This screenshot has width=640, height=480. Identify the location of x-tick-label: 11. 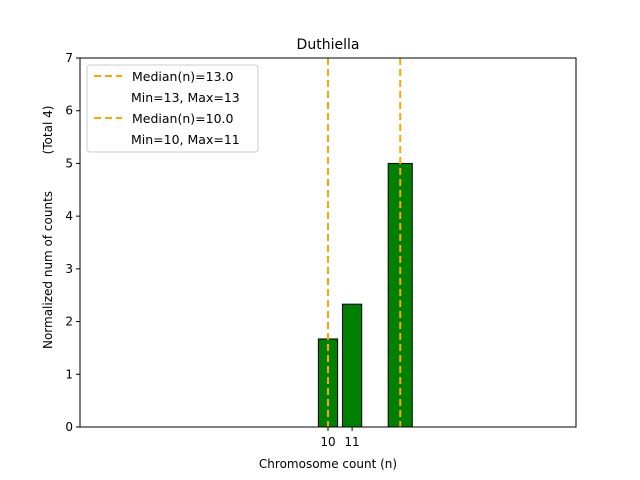
(351, 442).